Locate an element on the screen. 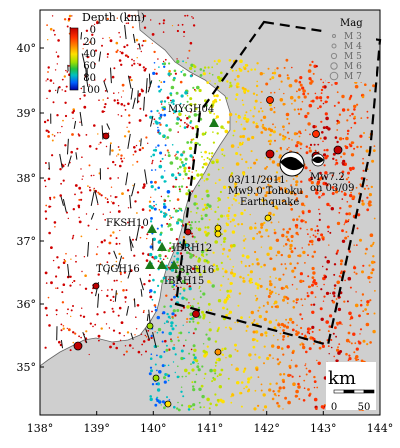 The width and height of the screenshot is (400, 448). lat-tick-label: 38° is located at coordinates (27, 178).